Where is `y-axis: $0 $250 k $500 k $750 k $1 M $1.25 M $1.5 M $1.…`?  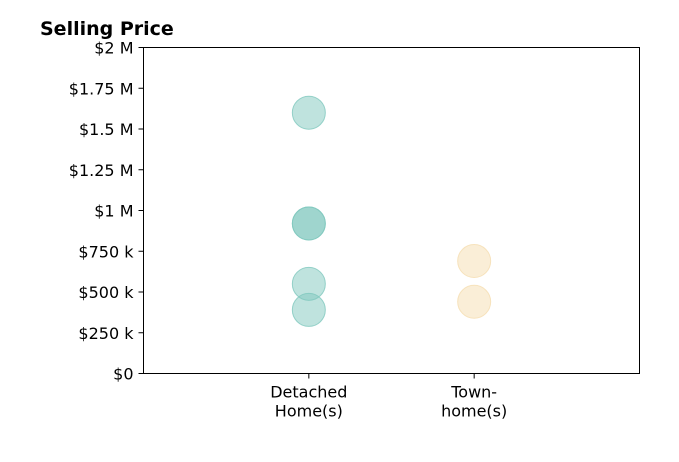 y-axis: $0 $250 k $500 k $750 k $1 M $1.25 M $1.5 M $1.… is located at coordinates (106, 211).